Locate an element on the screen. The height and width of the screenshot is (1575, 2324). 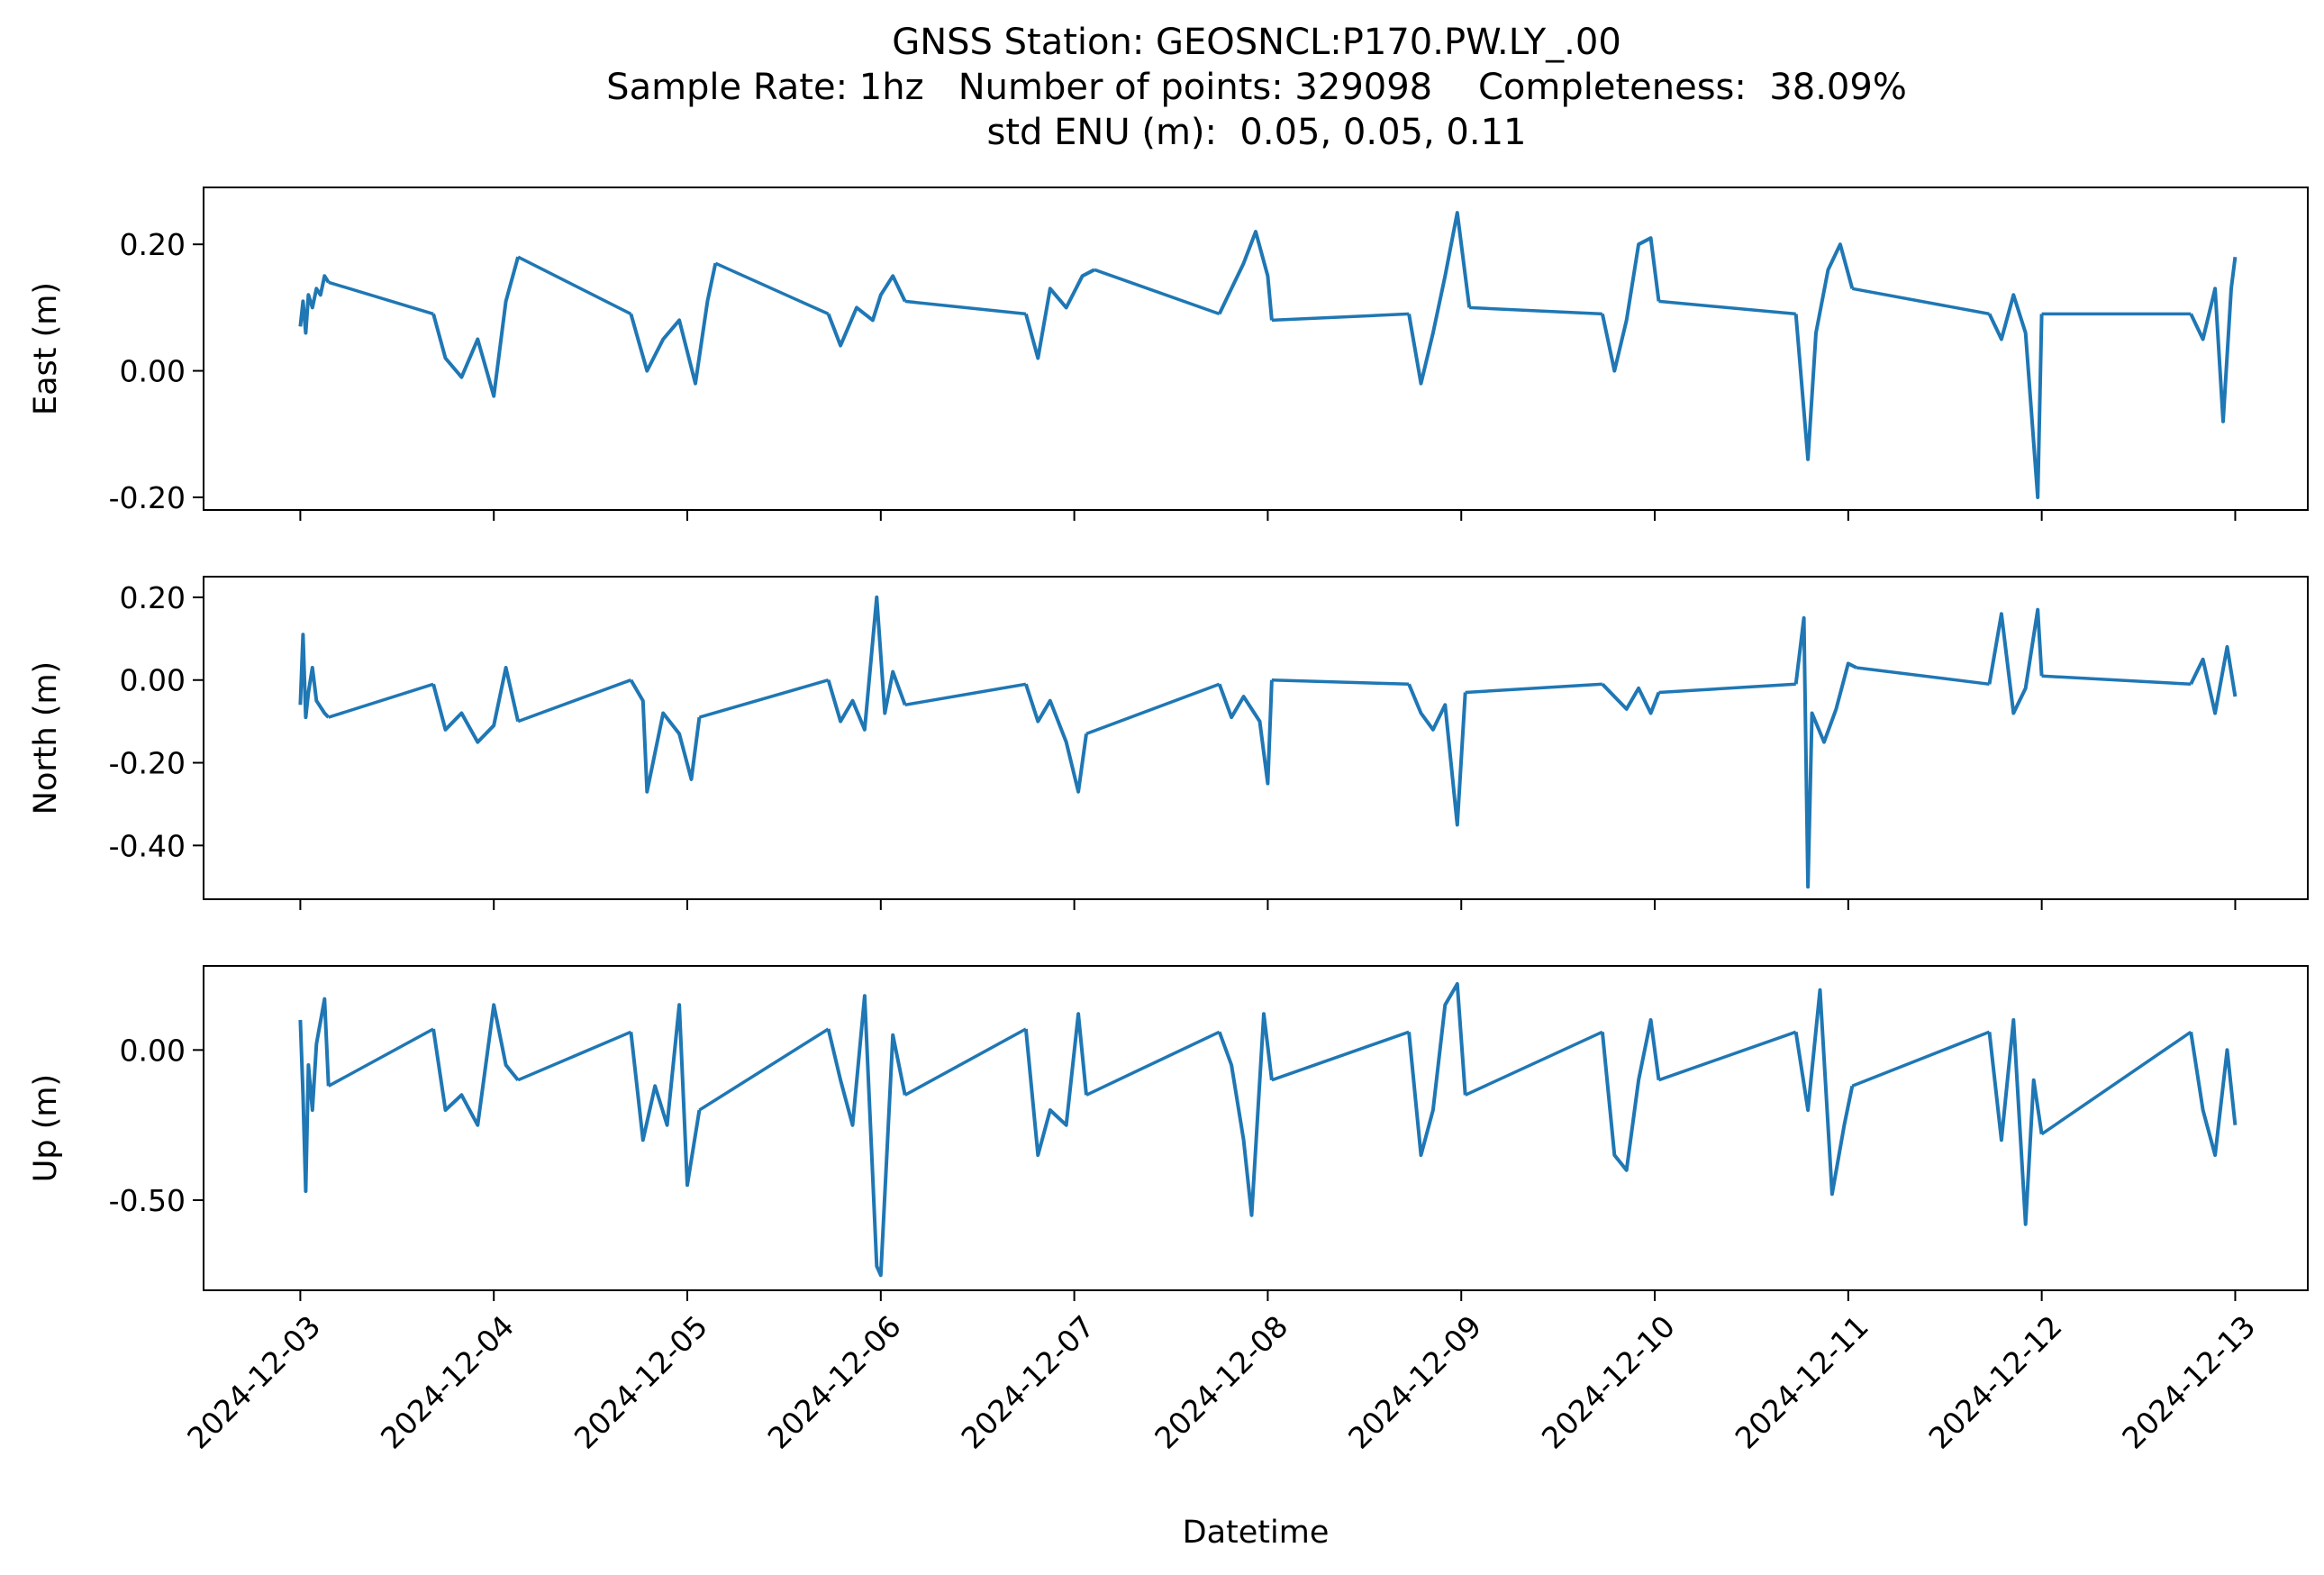
y-tick-label: -0.50 is located at coordinates (148, 1200).